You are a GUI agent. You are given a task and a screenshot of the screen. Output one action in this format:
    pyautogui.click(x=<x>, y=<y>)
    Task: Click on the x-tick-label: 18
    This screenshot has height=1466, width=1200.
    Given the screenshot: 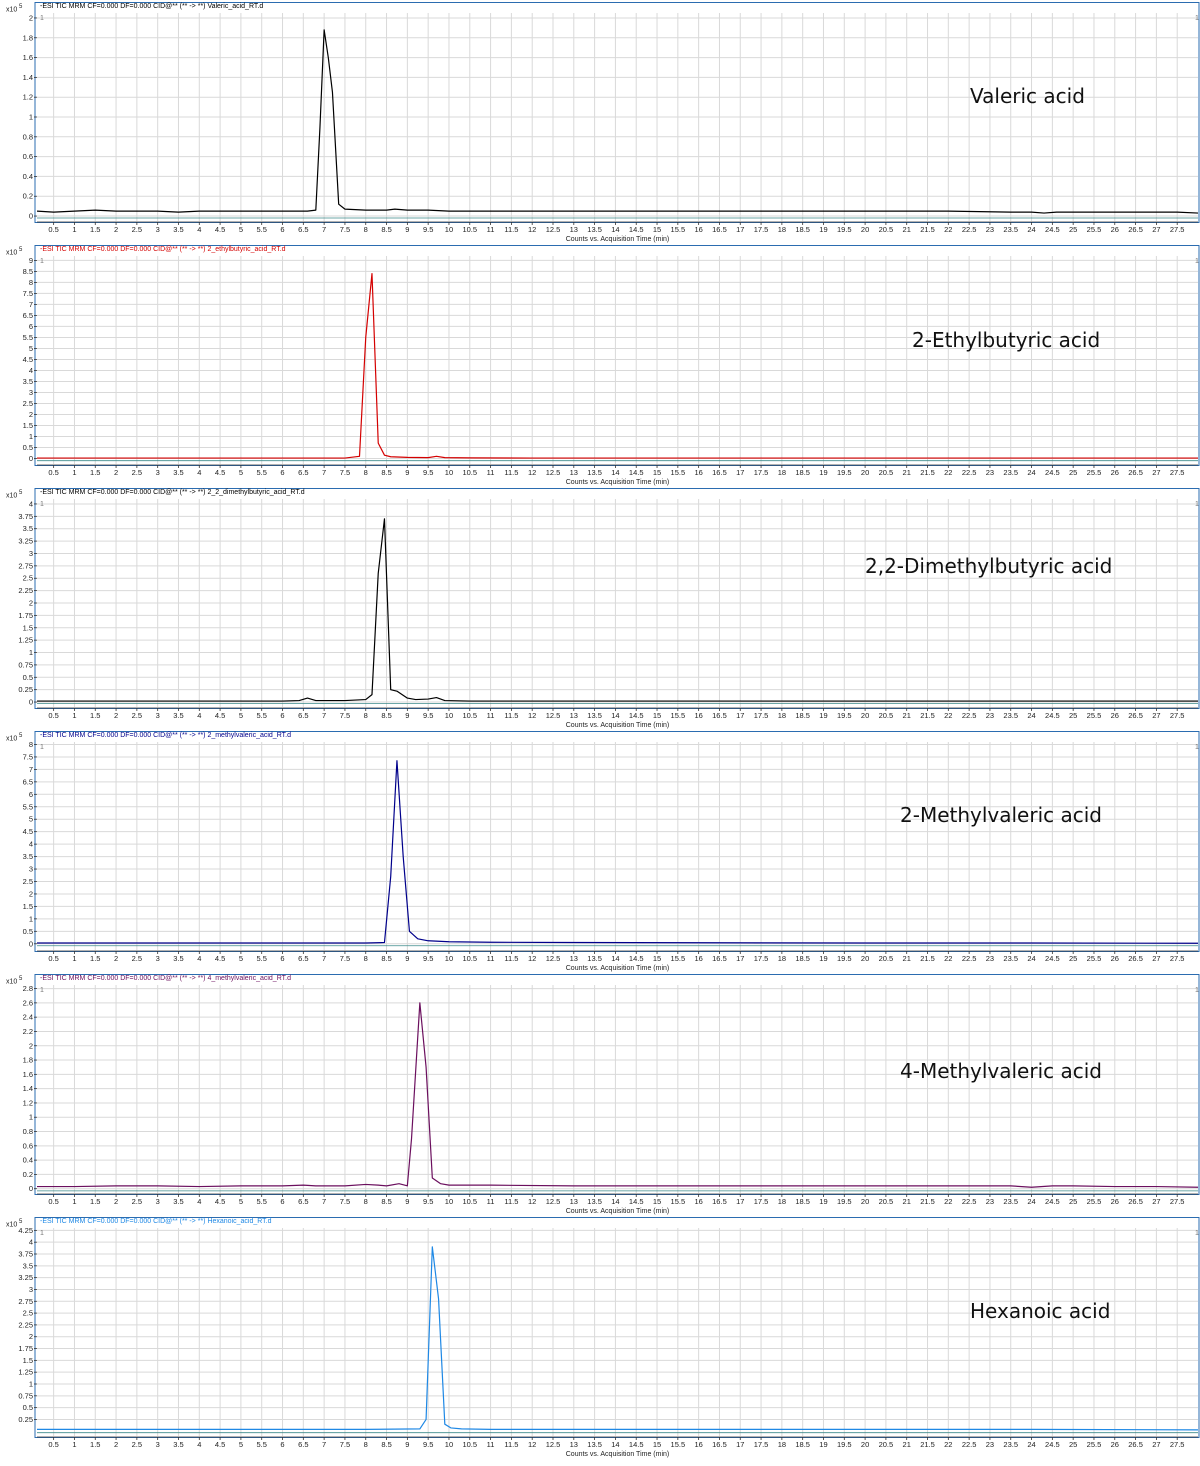 What is the action you would take?
    pyautogui.click(x=782, y=1201)
    